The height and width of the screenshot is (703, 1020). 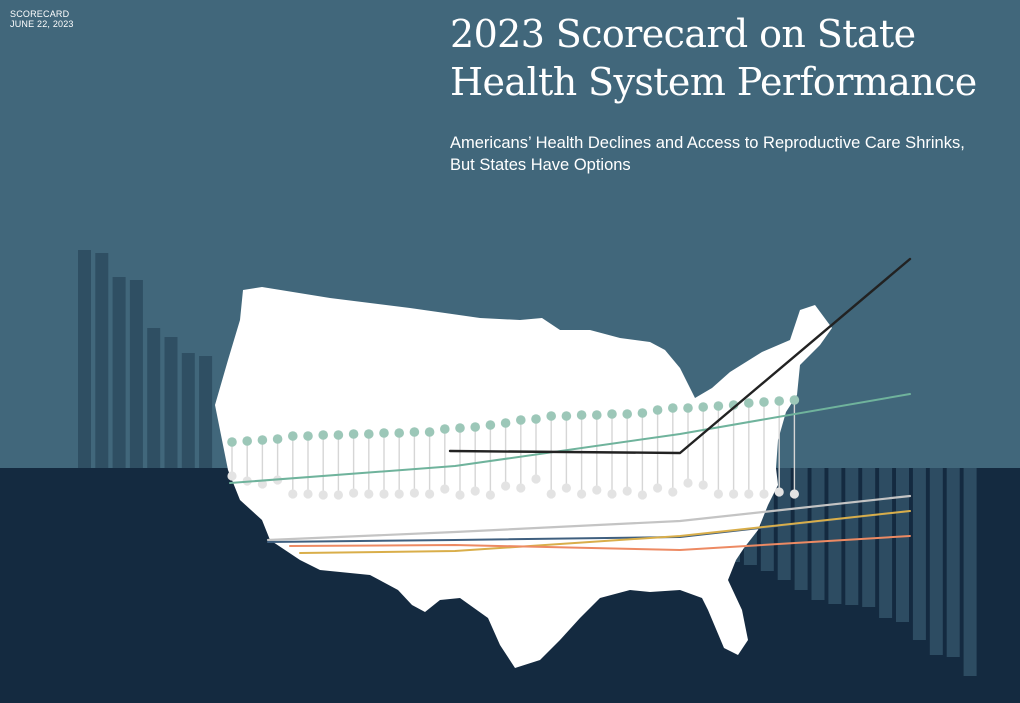 What do you see at coordinates (570, 438) in the screenshot?
I see `trend-line-teal` at bounding box center [570, 438].